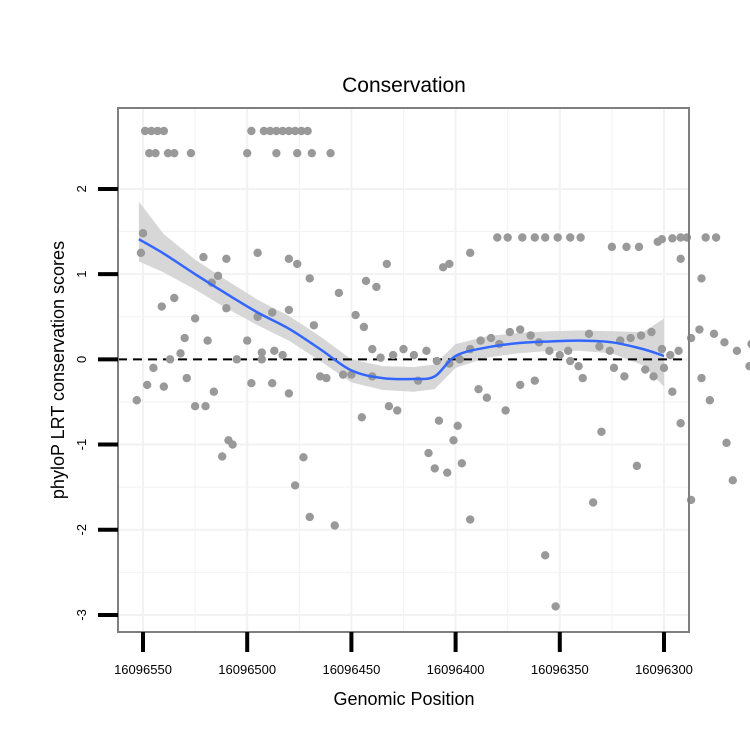  I want to click on y-tick-label: 0, so click(81, 359).